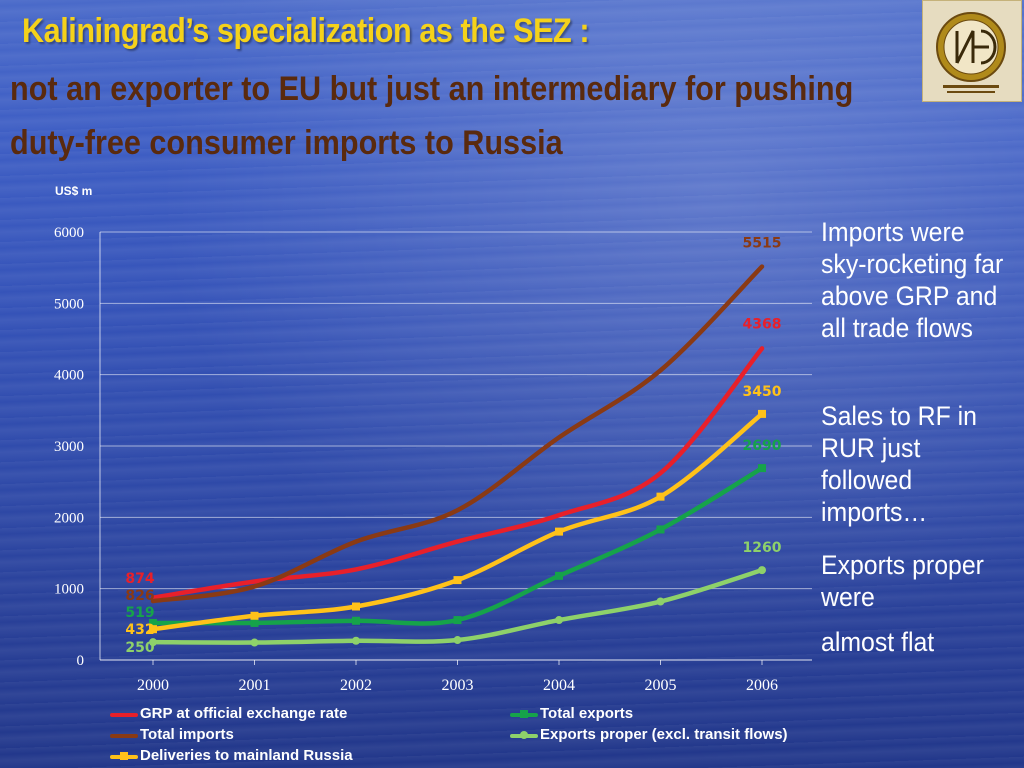 This screenshot has height=768, width=1024. I want to click on logo-emblem-icon, so click(971, 52).